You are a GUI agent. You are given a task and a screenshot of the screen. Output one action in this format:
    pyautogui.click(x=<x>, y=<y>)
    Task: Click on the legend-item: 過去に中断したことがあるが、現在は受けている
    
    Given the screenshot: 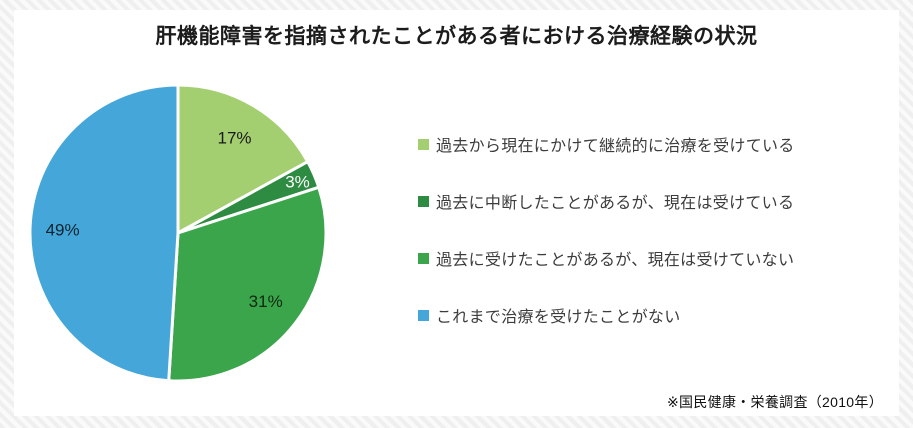 What is the action you would take?
    pyautogui.click(x=606, y=201)
    